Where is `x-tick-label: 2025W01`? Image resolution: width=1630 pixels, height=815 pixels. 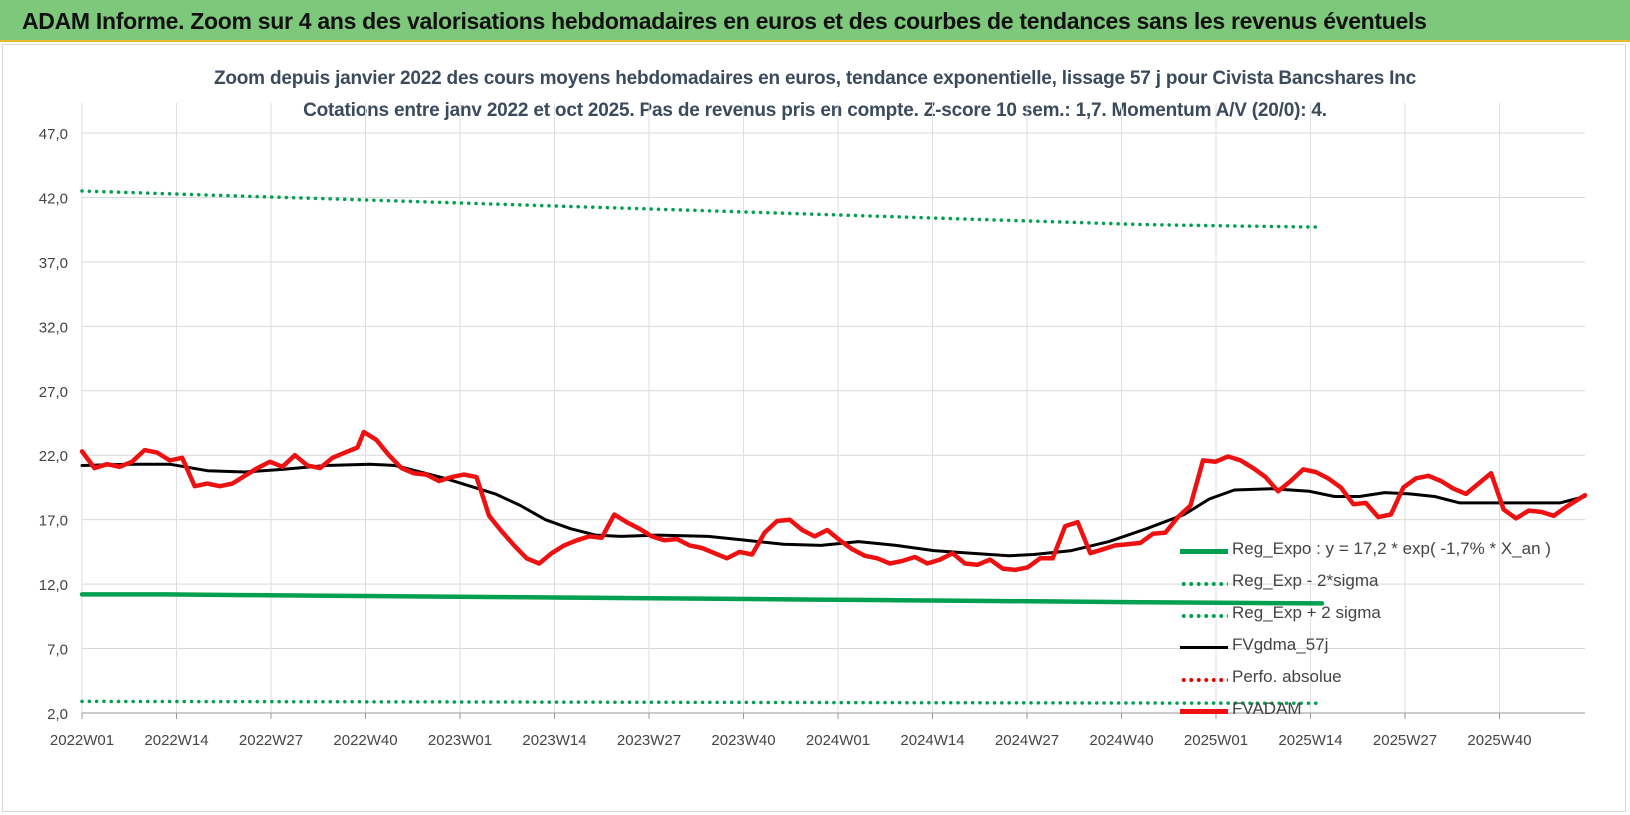 x-tick-label: 2025W01 is located at coordinates (1216, 740).